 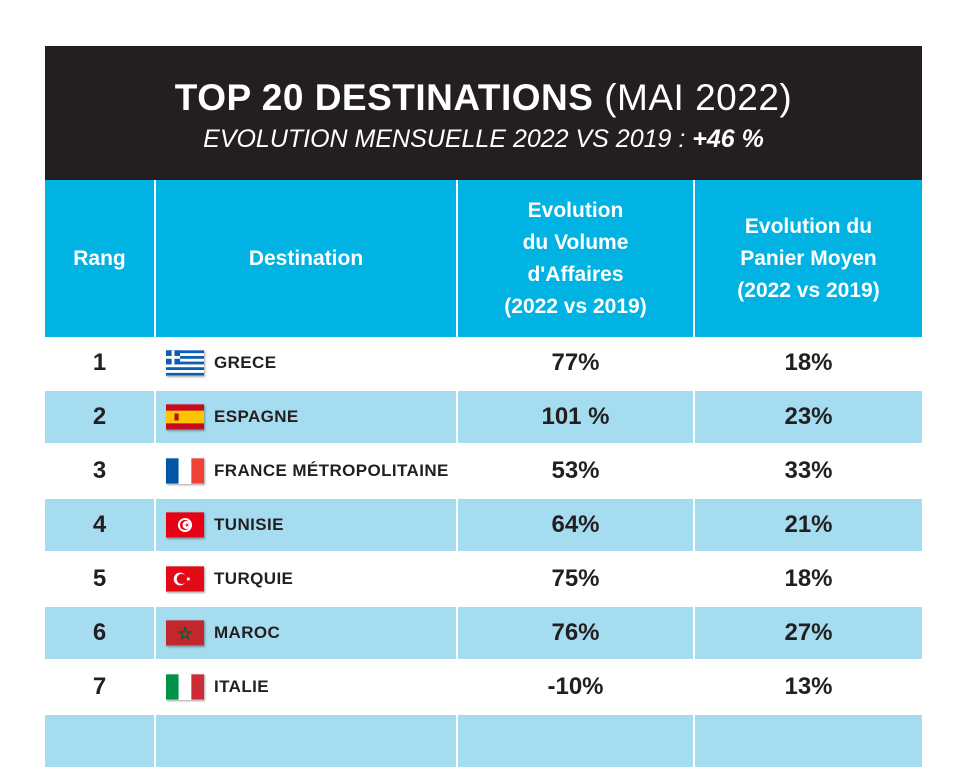 What do you see at coordinates (575, 274) in the screenshot?
I see `col-header-volume-line: d'Affaires` at bounding box center [575, 274].